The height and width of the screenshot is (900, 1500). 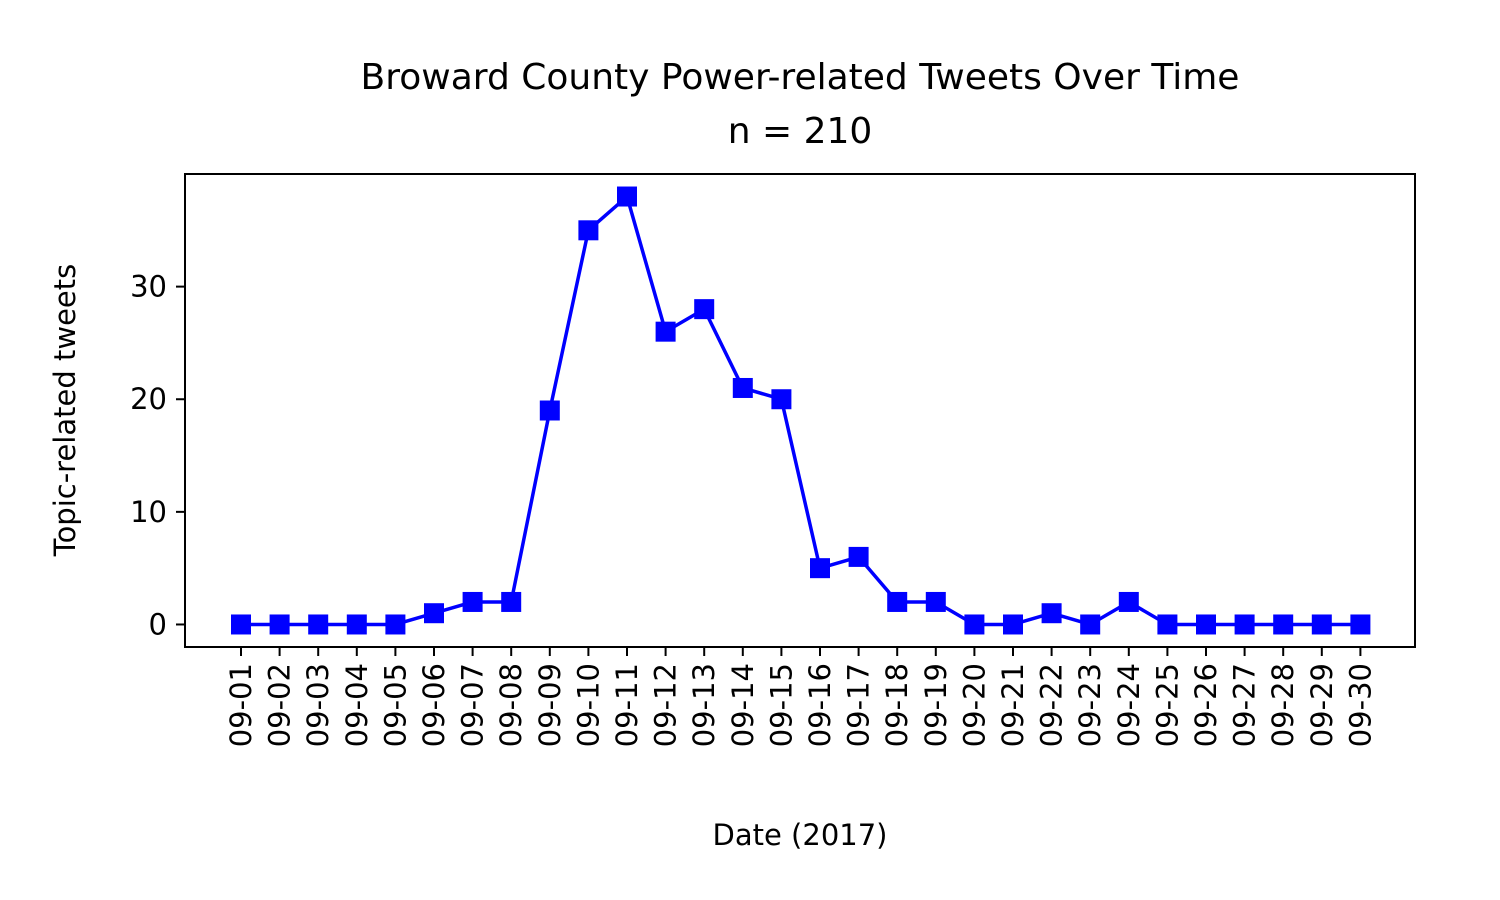 What do you see at coordinates (1052, 705) in the screenshot?
I see `x-tick-label: 09-22` at bounding box center [1052, 705].